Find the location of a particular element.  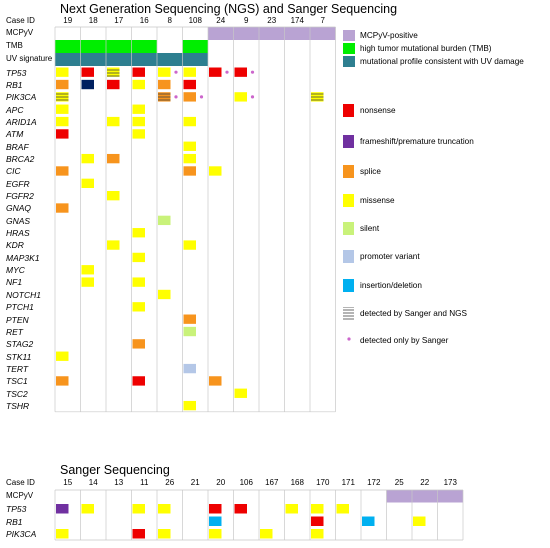

ngs-case-id-9: 9 is located at coordinates (246, 20).